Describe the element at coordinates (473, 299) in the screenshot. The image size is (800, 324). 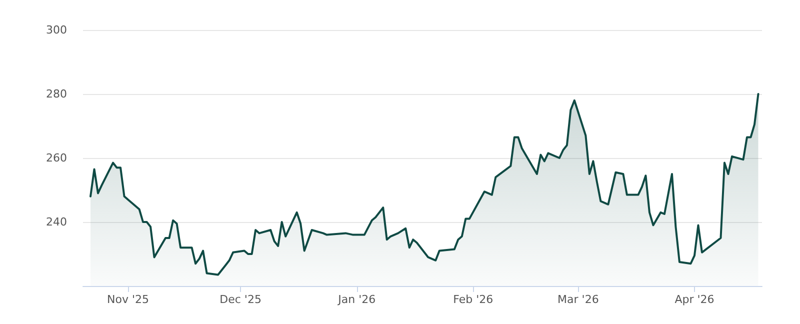
I see `x-tick-label: Feb '26` at that location.